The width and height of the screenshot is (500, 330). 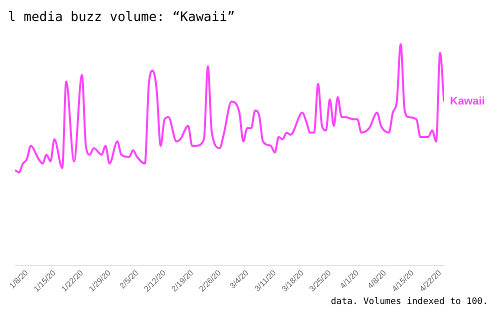 I want to click on chart-title: l media buzz volume: “Kawaii”, so click(x=122, y=18).